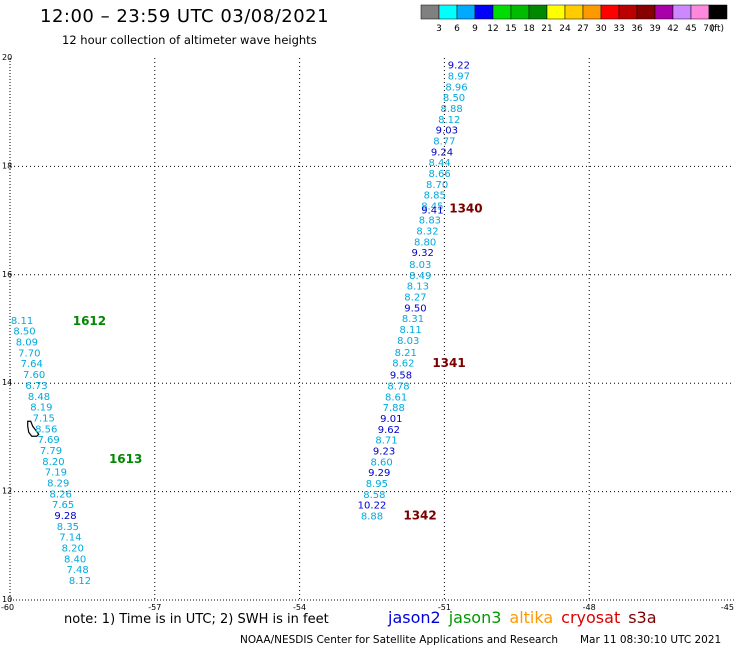 Image resolution: width=740 pixels, height=650 pixels. I want to click on satellite-legend: jason2 jason3 altika cryosat s3a, so click(526, 617).